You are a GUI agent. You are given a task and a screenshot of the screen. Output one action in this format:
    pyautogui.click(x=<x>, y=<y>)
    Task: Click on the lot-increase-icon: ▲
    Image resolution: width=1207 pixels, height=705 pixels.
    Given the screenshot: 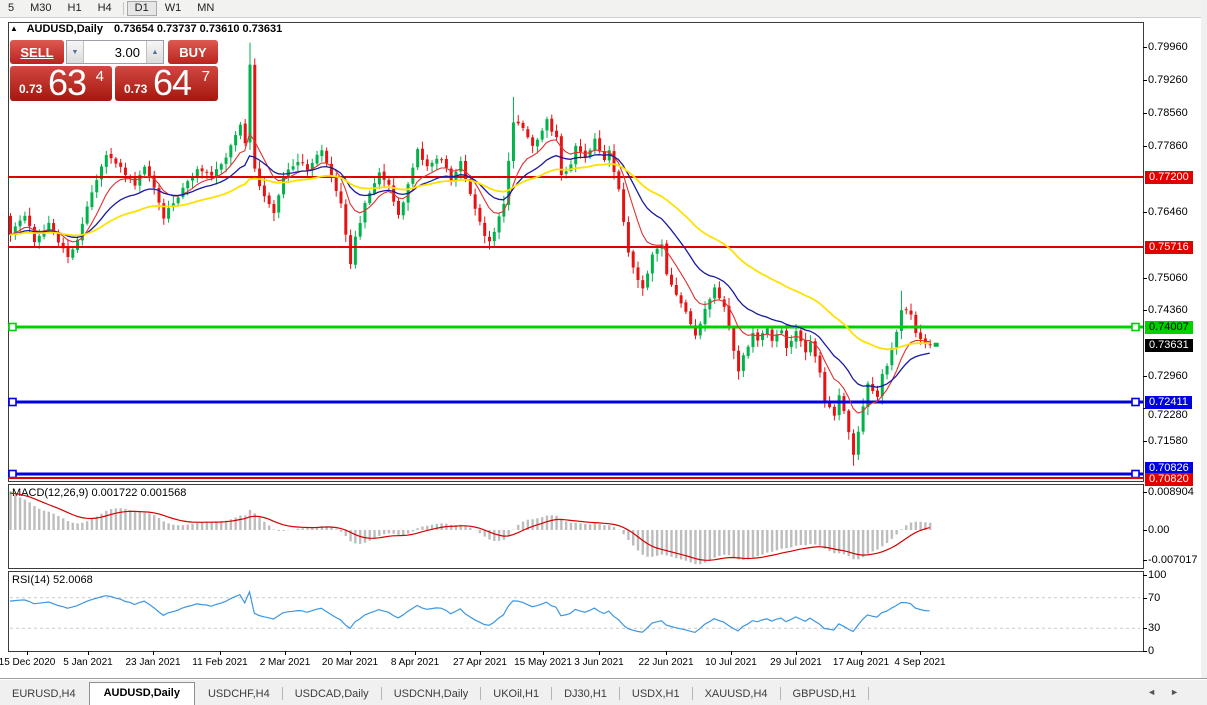 What is the action you would take?
    pyautogui.click(x=154, y=52)
    